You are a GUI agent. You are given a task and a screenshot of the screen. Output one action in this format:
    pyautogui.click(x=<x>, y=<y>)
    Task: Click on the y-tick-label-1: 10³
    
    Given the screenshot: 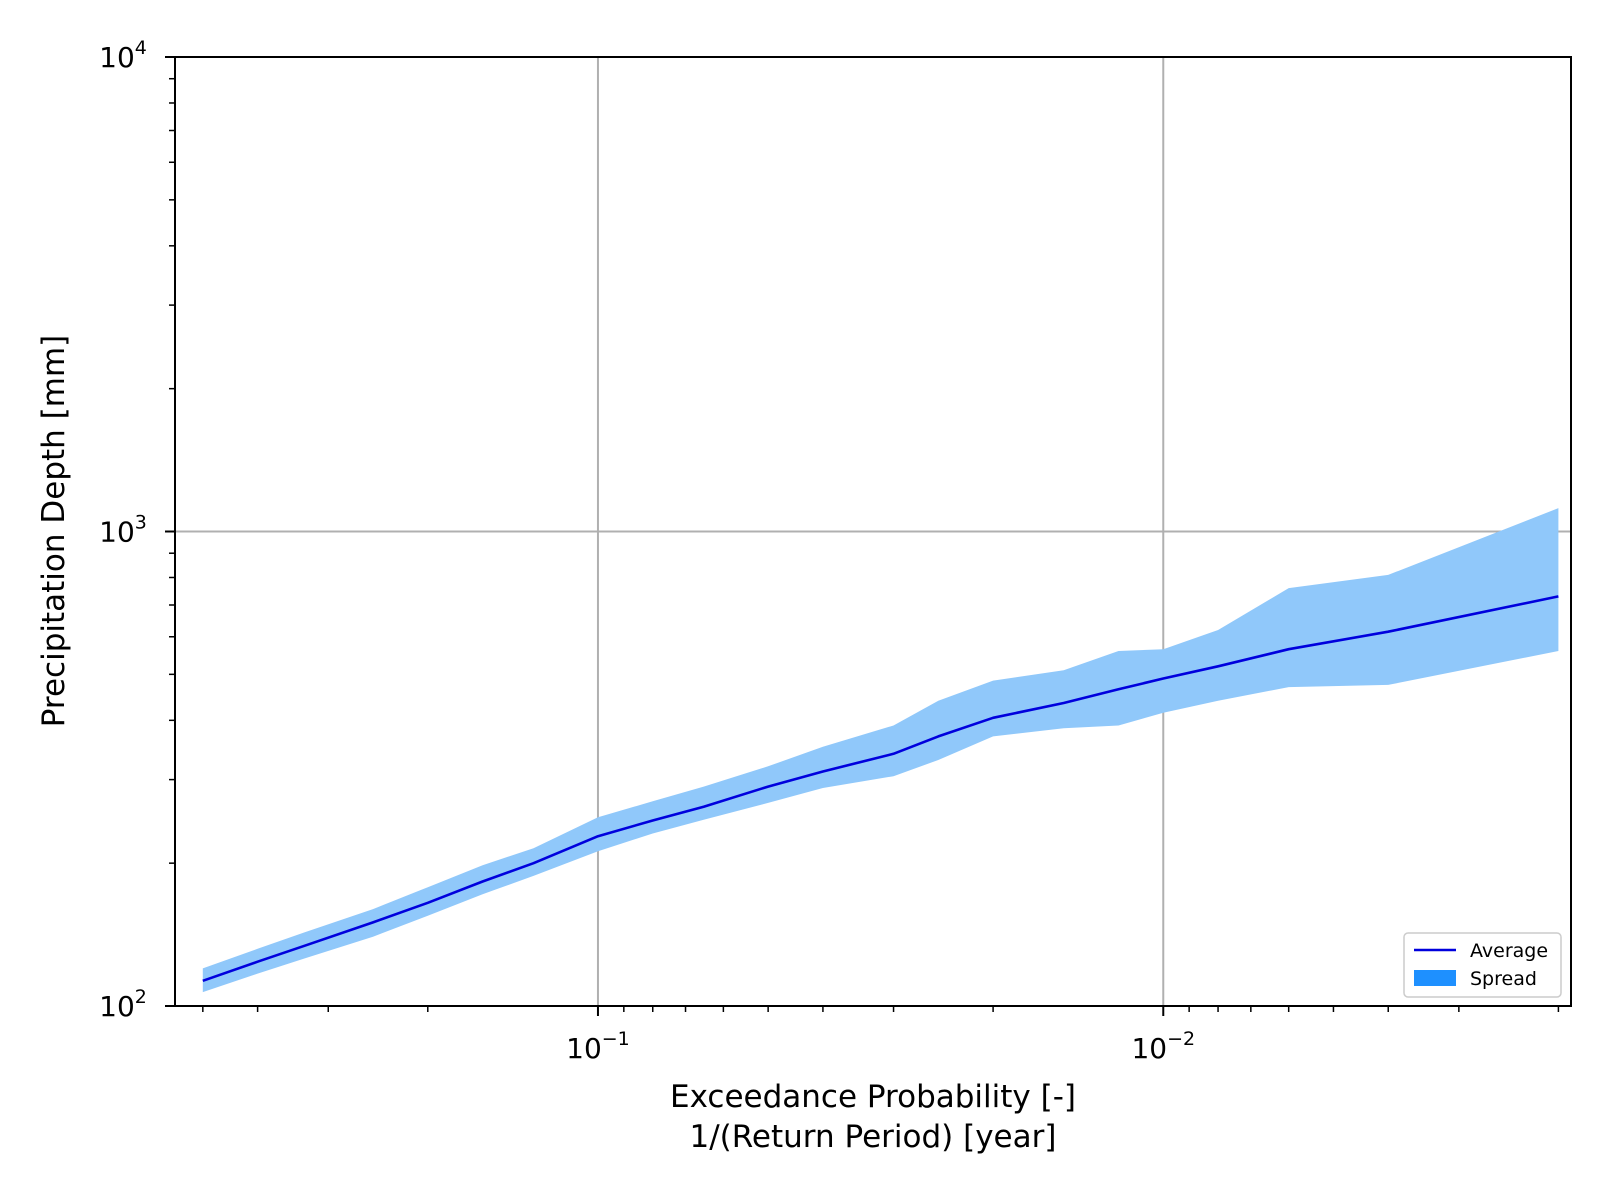 What is the action you would take?
    pyautogui.click(x=123, y=530)
    